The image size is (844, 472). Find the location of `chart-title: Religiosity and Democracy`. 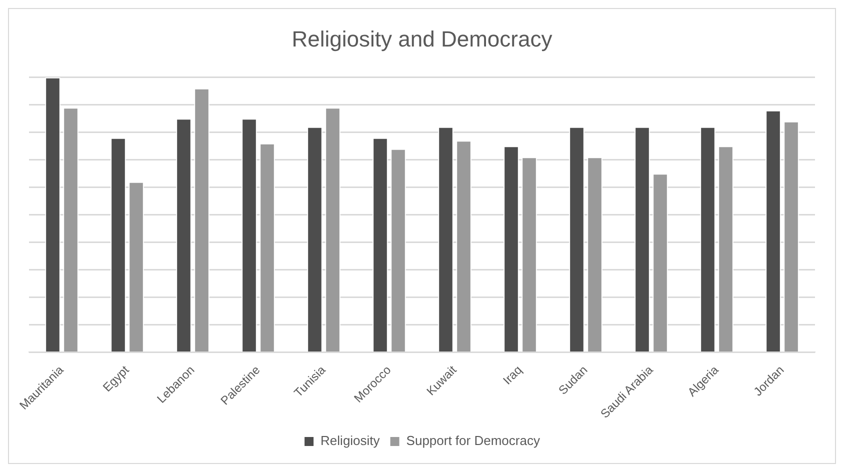

chart-title: Religiosity and Democracy is located at coordinates (422, 39).